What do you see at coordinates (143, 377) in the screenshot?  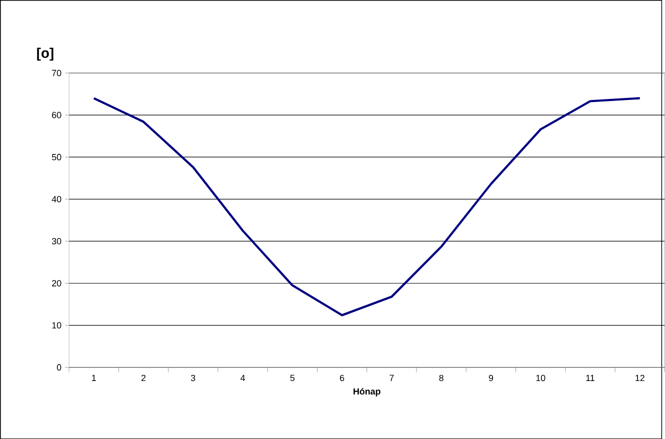 I see `x-tick-label: 2` at bounding box center [143, 377].